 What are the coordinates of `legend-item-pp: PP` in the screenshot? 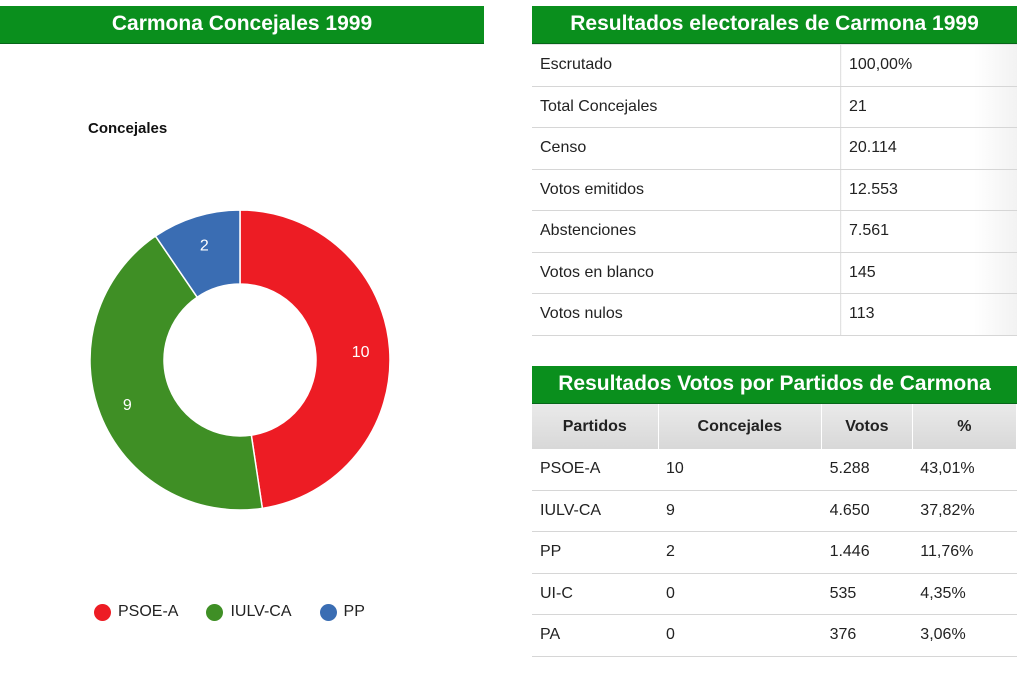 It's located at (342, 612).